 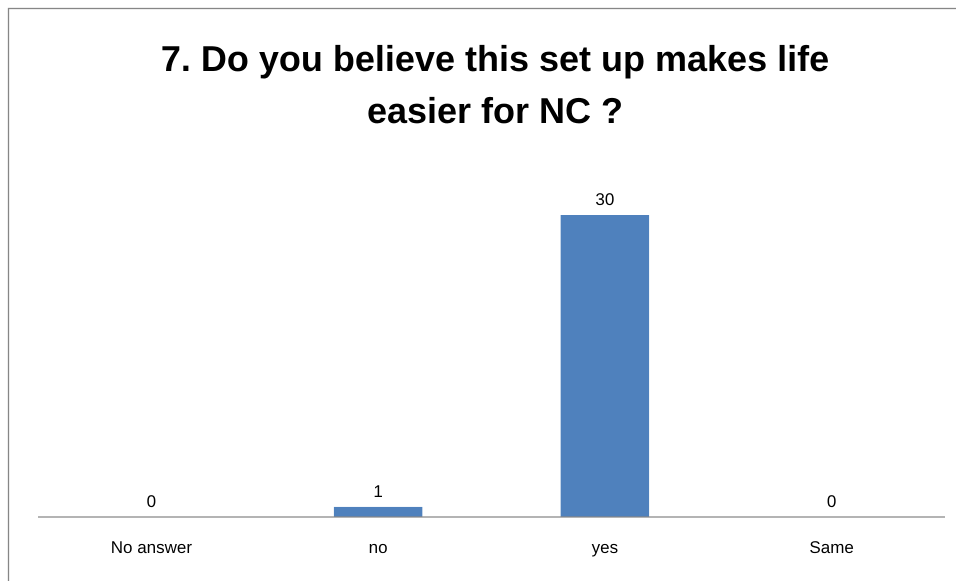 What do you see at coordinates (605, 547) in the screenshot?
I see `x-tick-label: yes` at bounding box center [605, 547].